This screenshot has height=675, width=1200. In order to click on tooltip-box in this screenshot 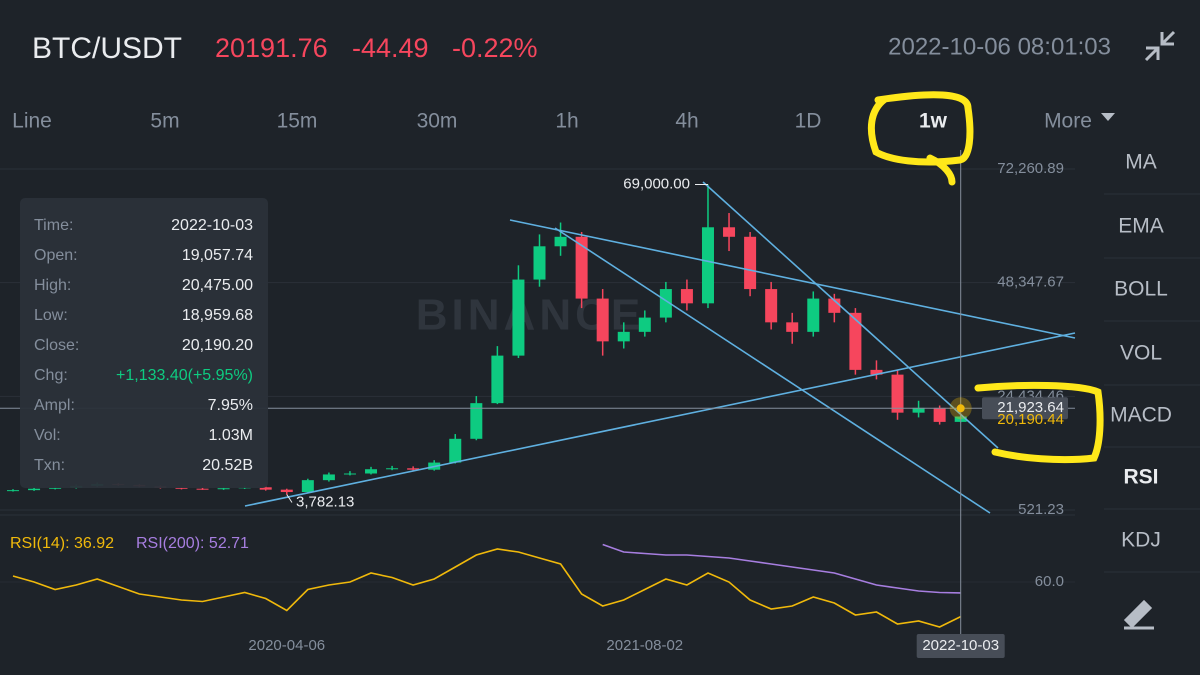, I will do `click(144, 343)`.